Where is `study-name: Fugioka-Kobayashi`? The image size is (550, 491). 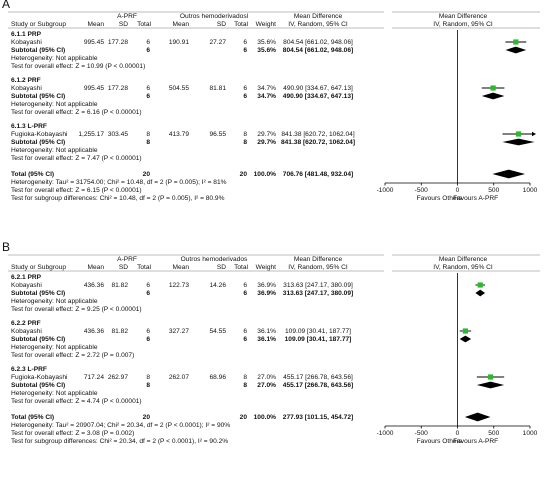
study-name: Fugioka-Kobayashi is located at coordinates (39, 377).